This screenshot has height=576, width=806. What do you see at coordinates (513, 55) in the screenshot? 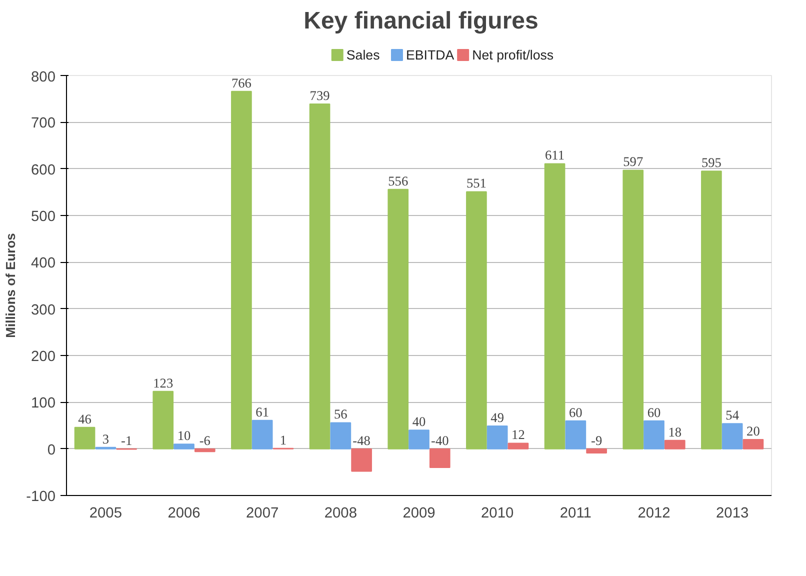
I see `legend-label: Net profit/loss` at bounding box center [513, 55].